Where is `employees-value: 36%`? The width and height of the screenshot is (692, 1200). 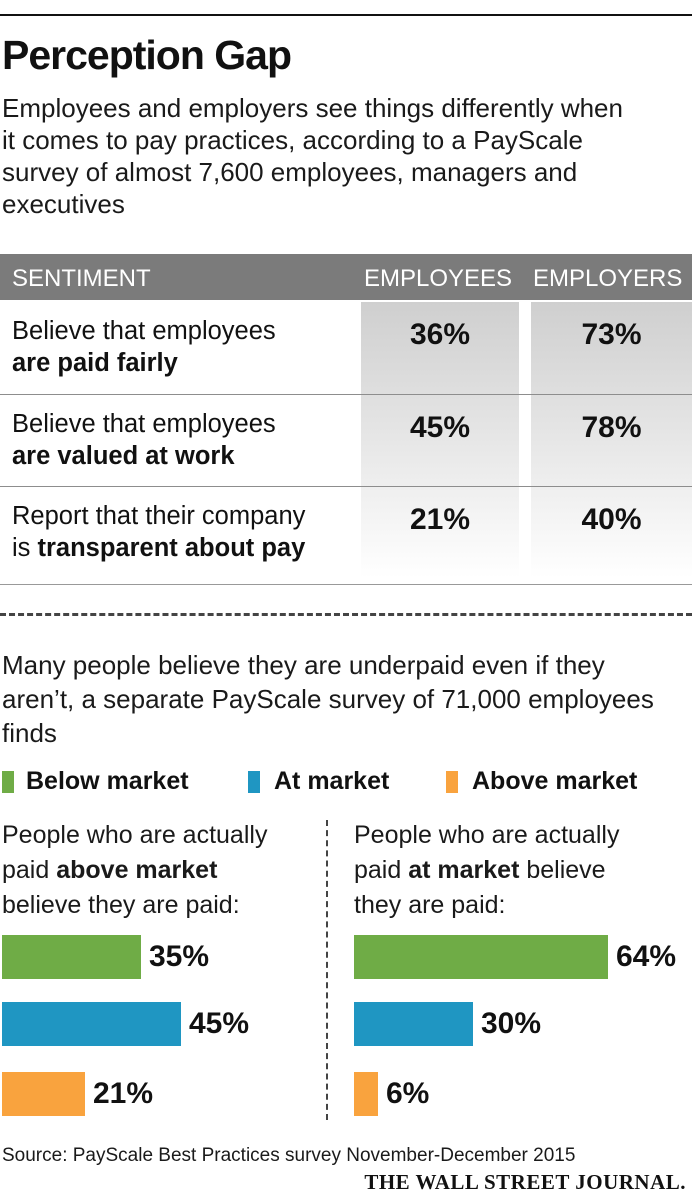 employees-value: 36% is located at coordinates (440, 334).